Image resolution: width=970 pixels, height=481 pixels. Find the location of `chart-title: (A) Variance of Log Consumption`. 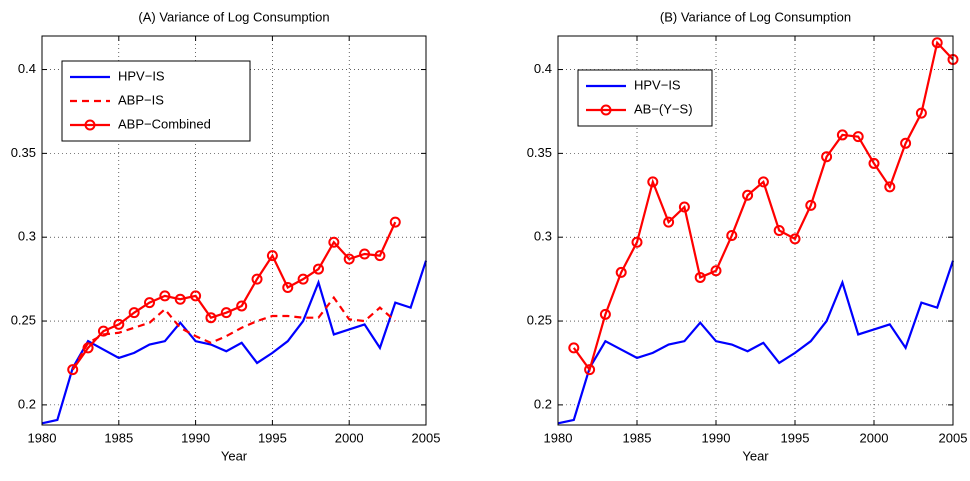

chart-title: (A) Variance of Log Consumption is located at coordinates (233, 16).